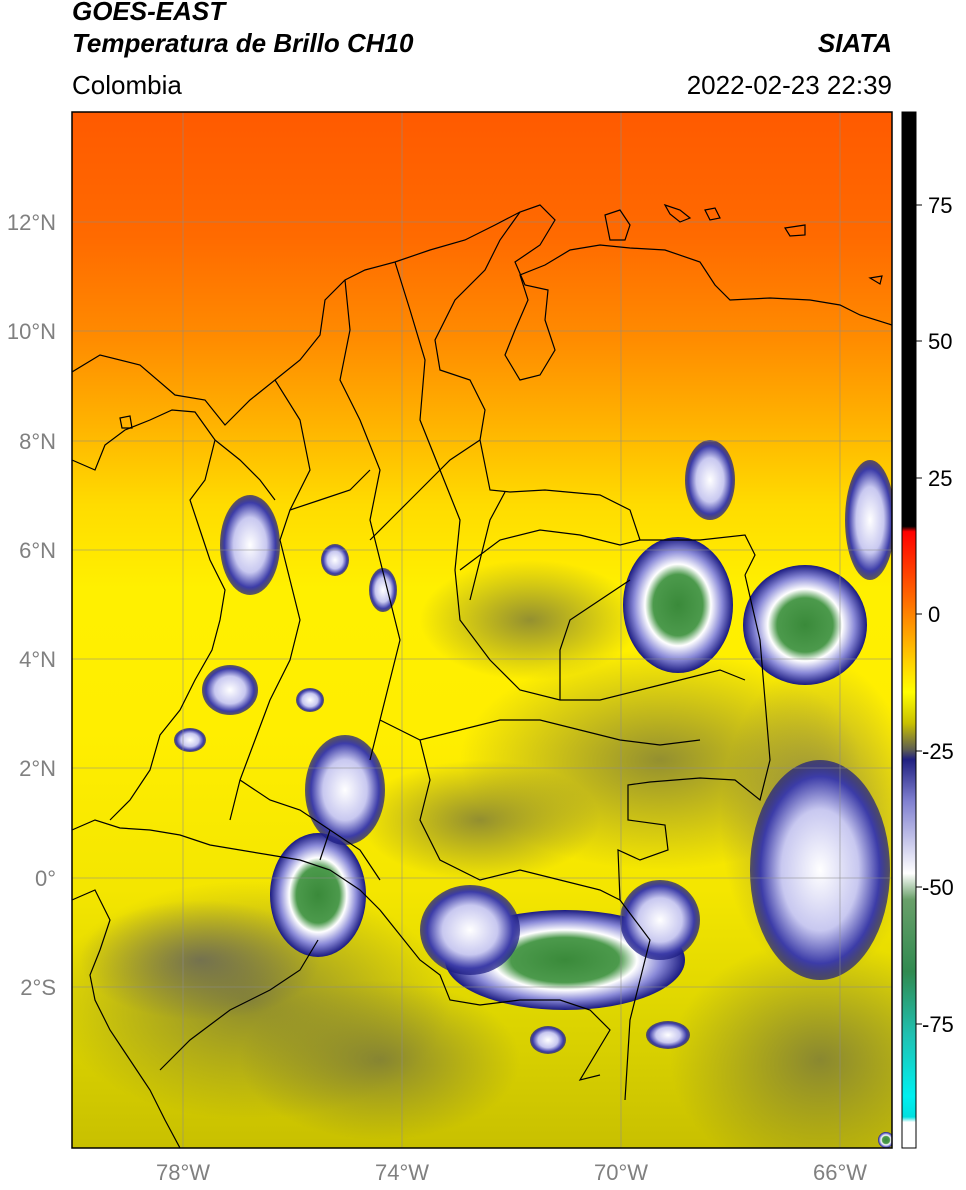  Describe the element at coordinates (243, 43) in the screenshot. I see `map-title-product: Temperatura de Brillo CH10` at that location.